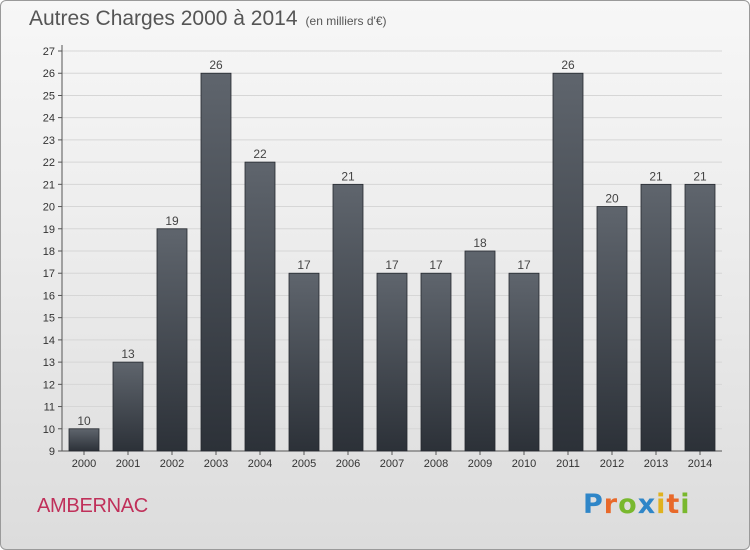  I want to click on y-tick-label: 12, so click(49, 385).